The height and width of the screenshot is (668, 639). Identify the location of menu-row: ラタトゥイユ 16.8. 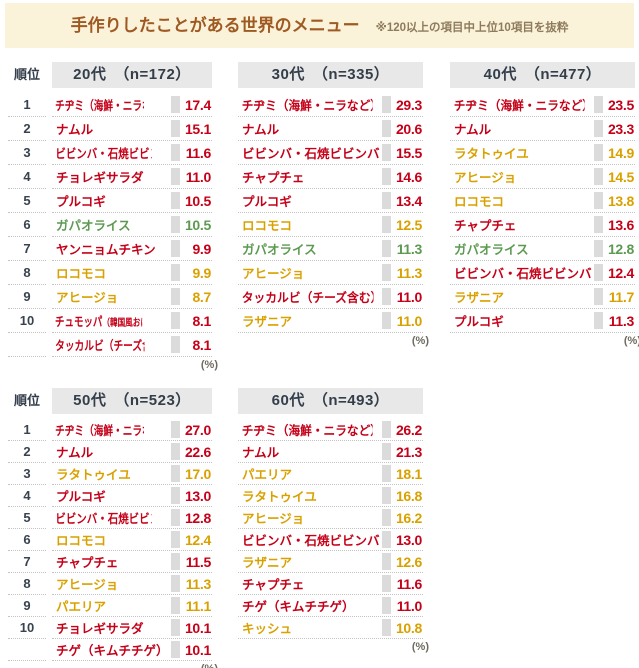
(330, 496).